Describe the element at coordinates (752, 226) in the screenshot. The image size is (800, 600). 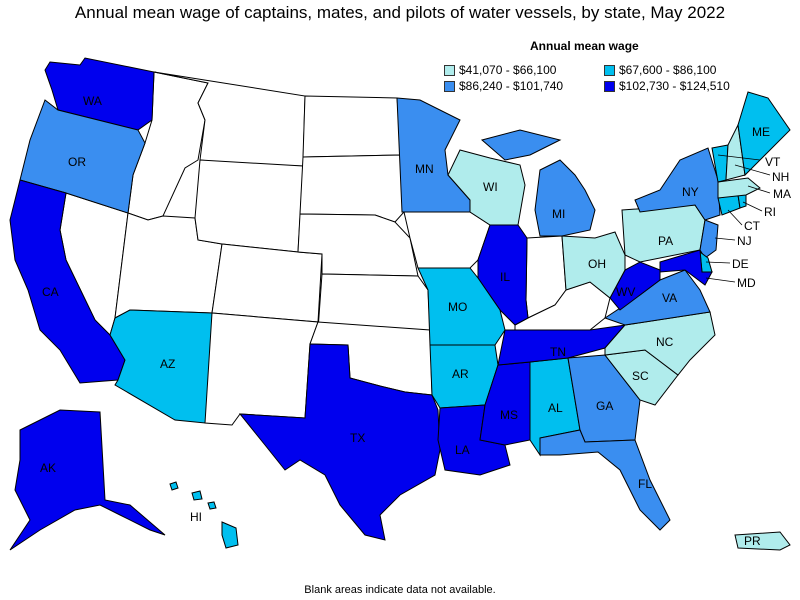
I see `label-ct: CT` at that location.